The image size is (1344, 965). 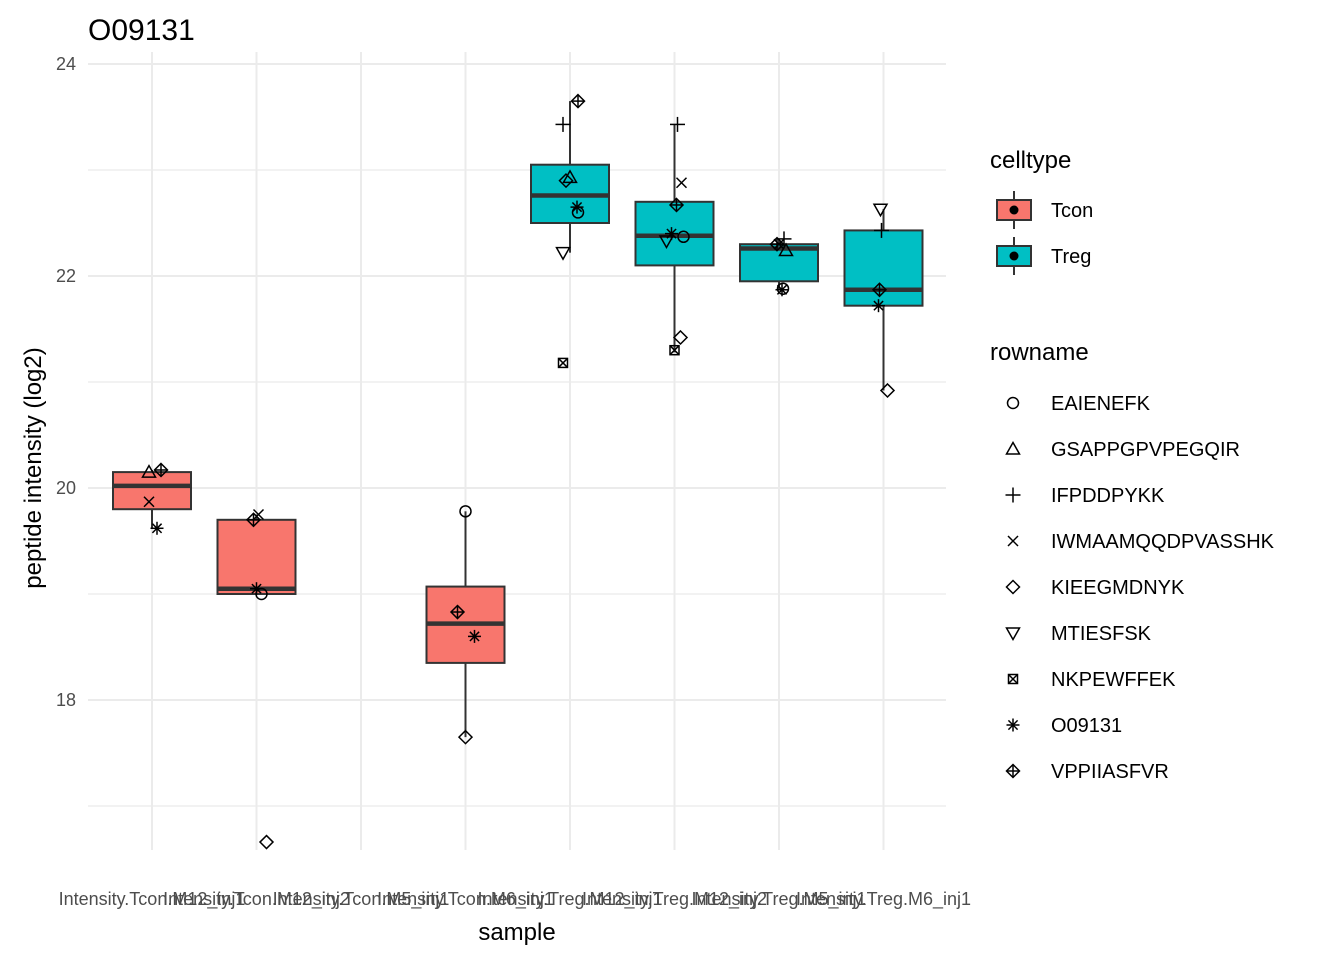 What do you see at coordinates (66, 276) in the screenshot?
I see `y-tick-label: 22` at bounding box center [66, 276].